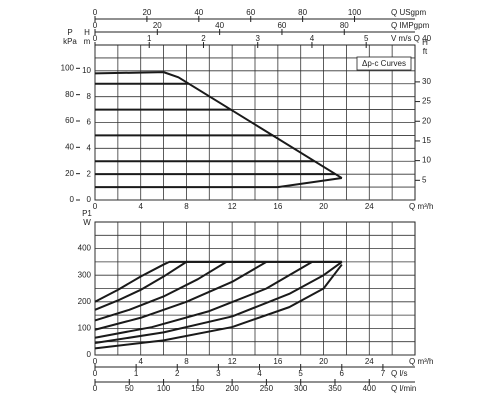  Describe the element at coordinates (69, 173) in the screenshot. I see `pressure-tick-label: 20` at that location.